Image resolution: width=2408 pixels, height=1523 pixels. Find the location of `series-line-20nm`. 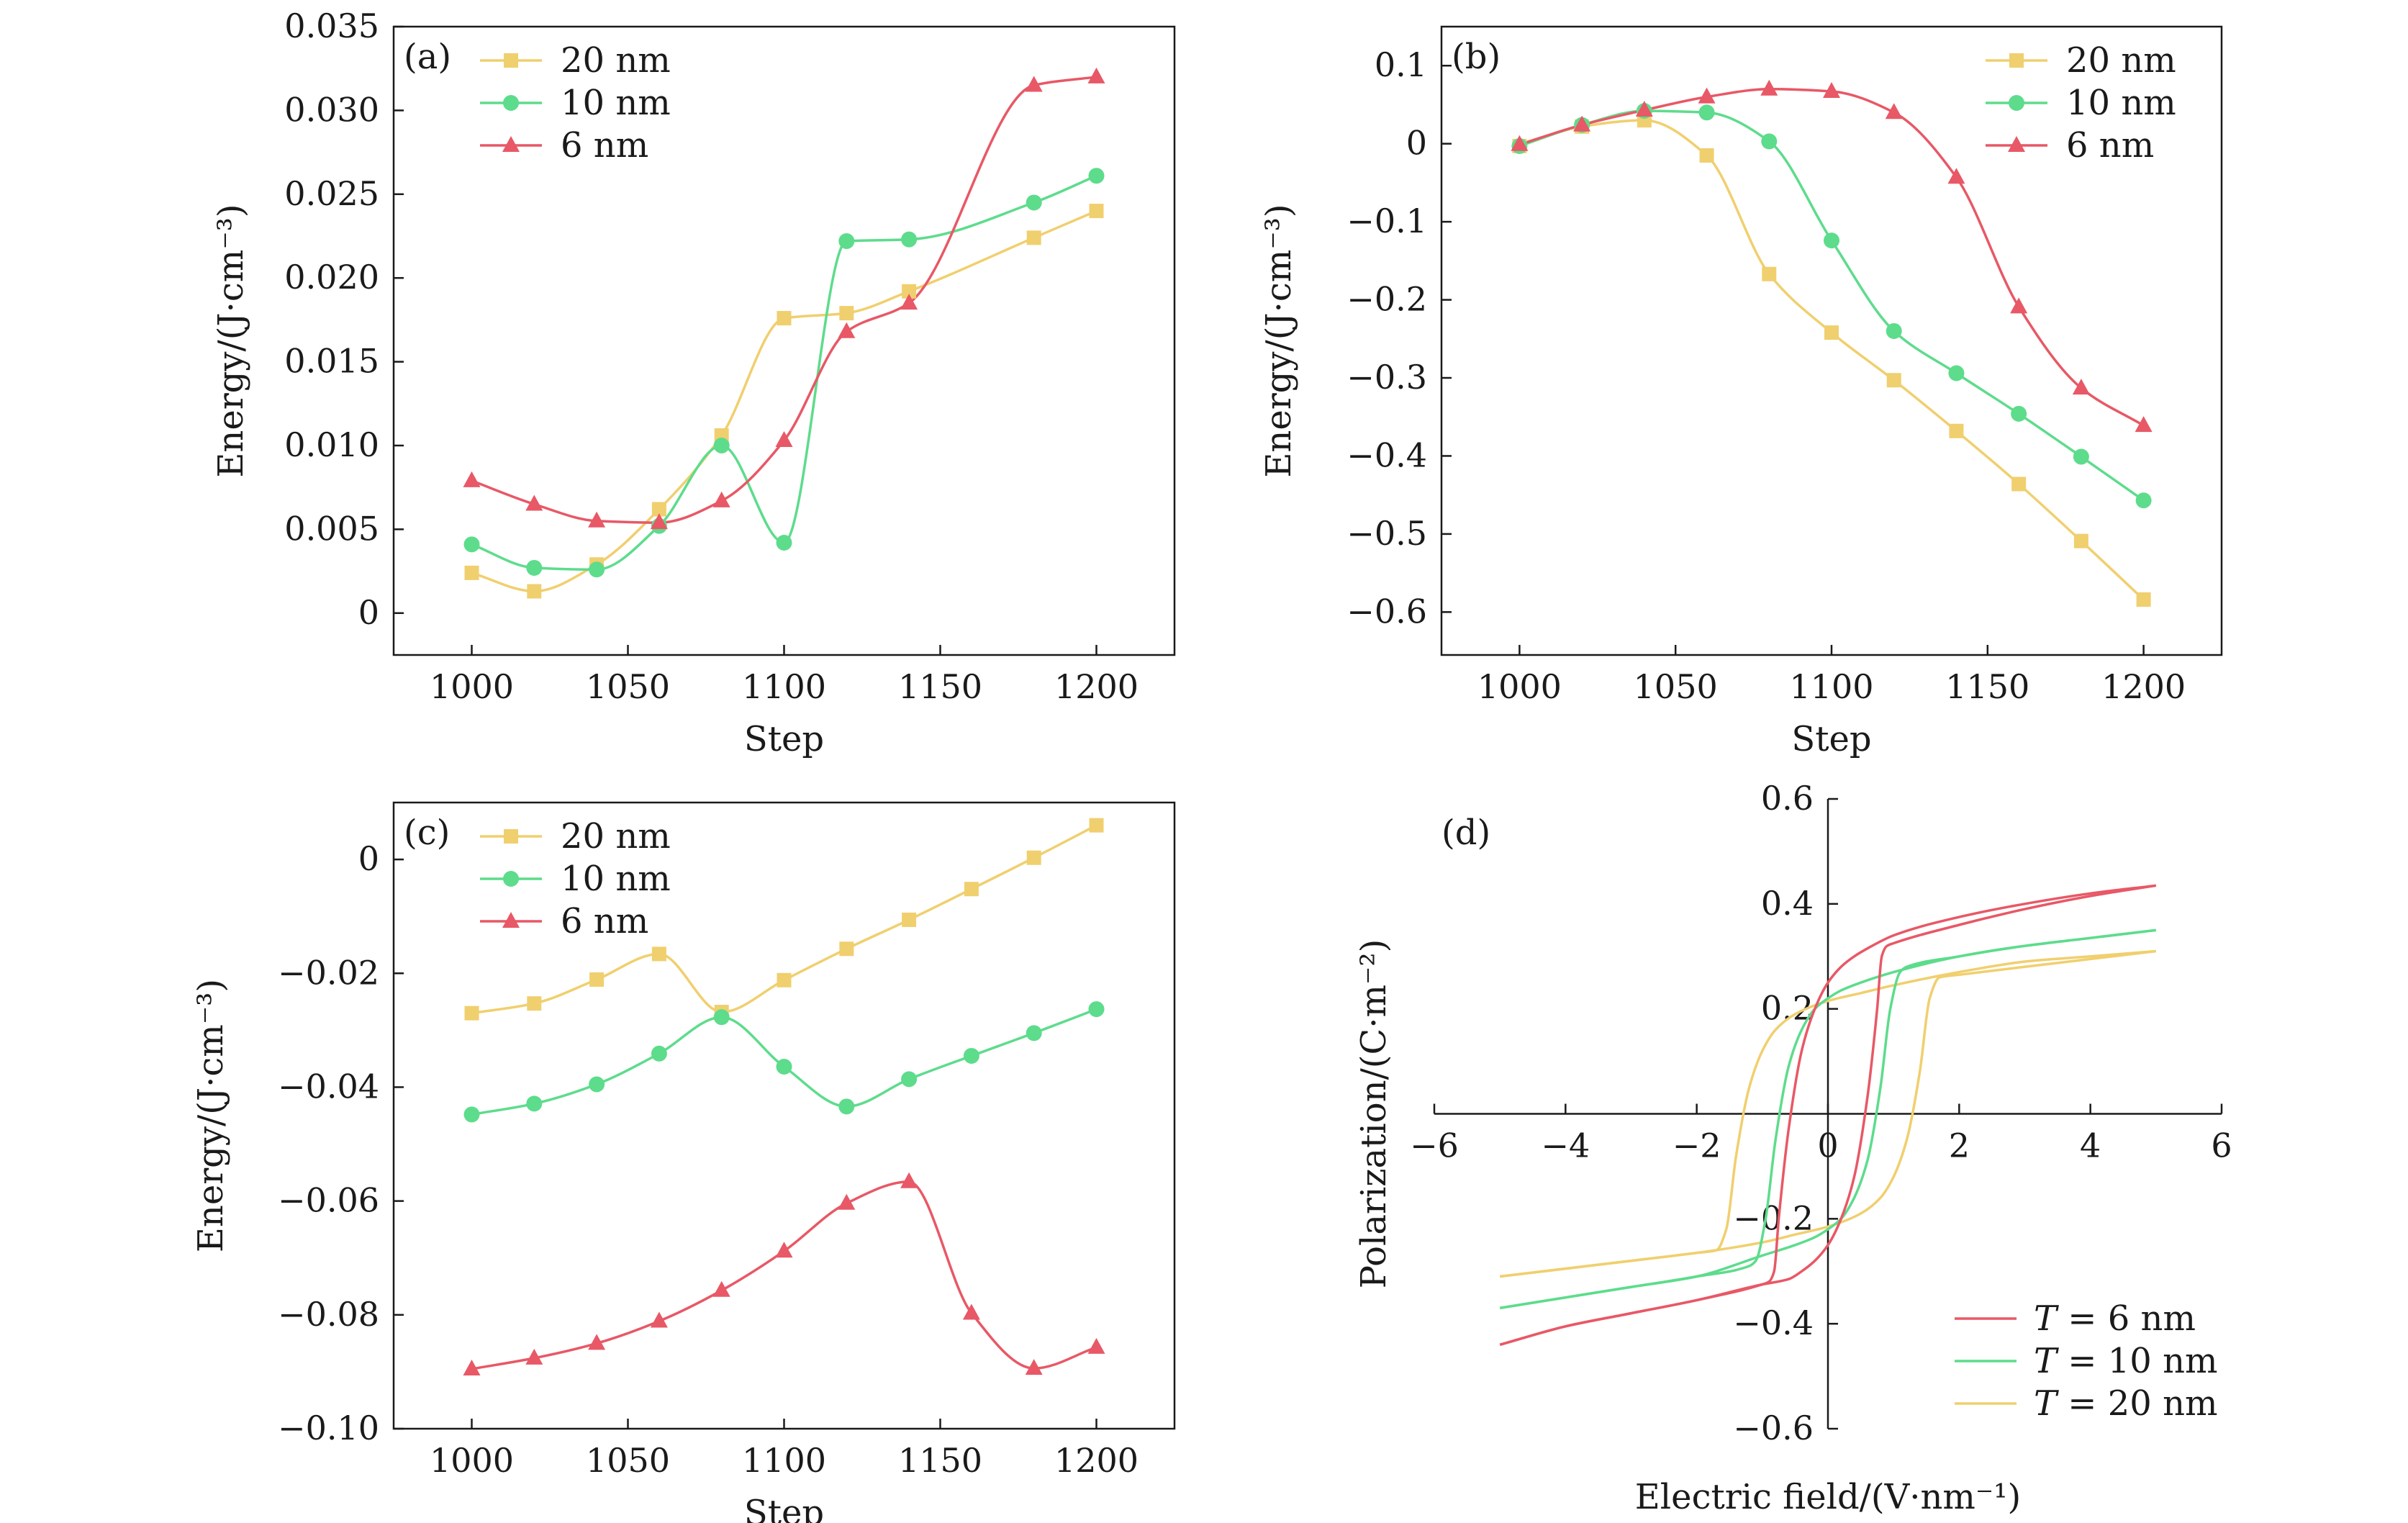

series-line-20nm is located at coordinates (1831, 360).